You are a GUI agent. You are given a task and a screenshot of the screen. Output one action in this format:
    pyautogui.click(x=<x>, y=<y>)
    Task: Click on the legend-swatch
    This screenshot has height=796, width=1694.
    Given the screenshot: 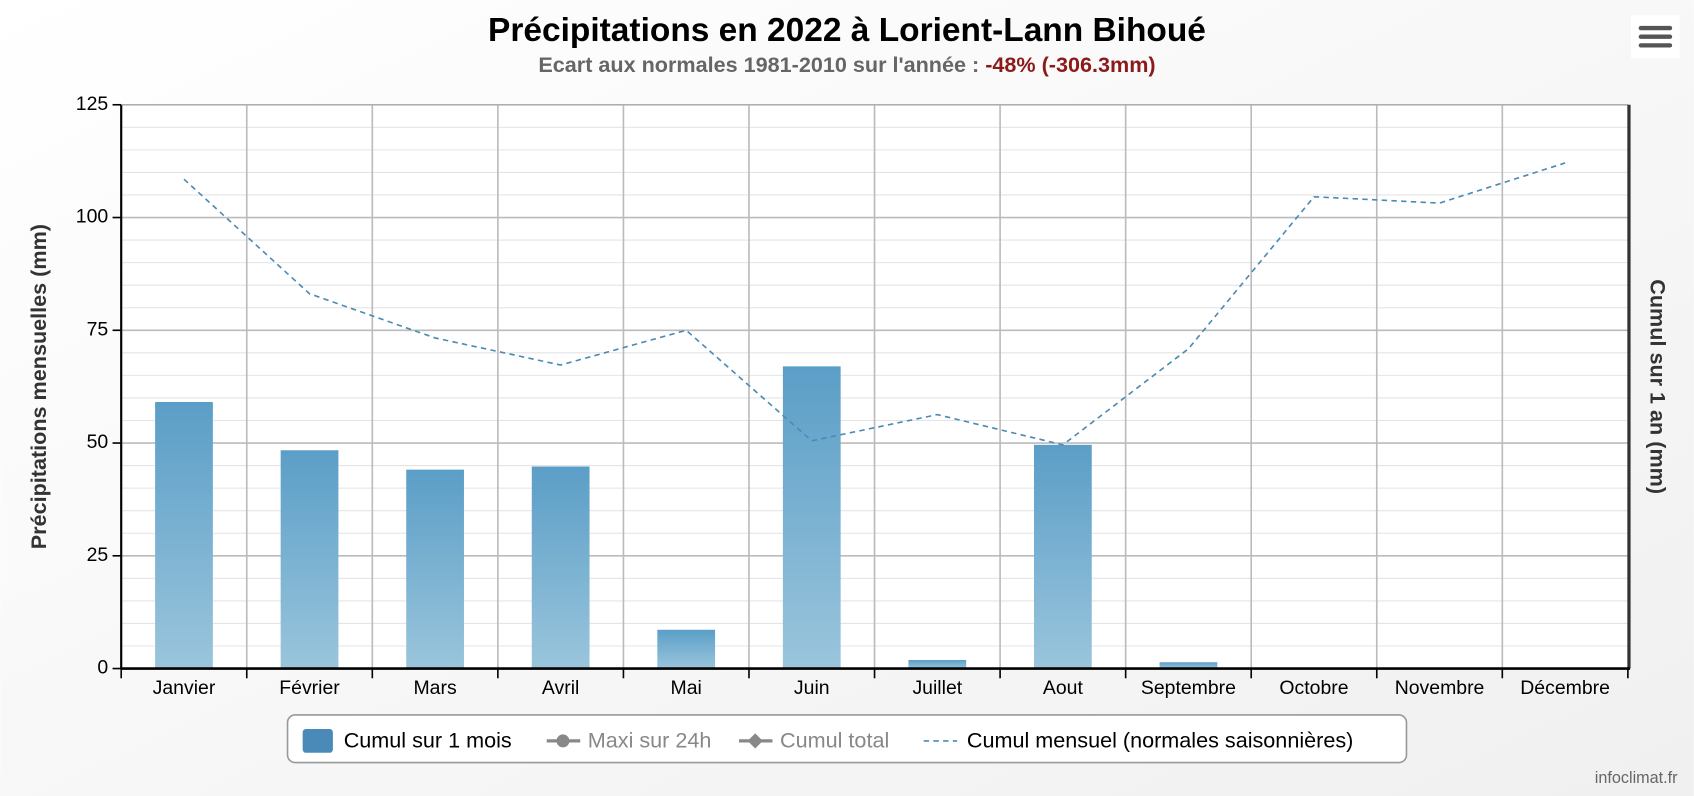 What is the action you would take?
    pyautogui.click(x=317, y=741)
    